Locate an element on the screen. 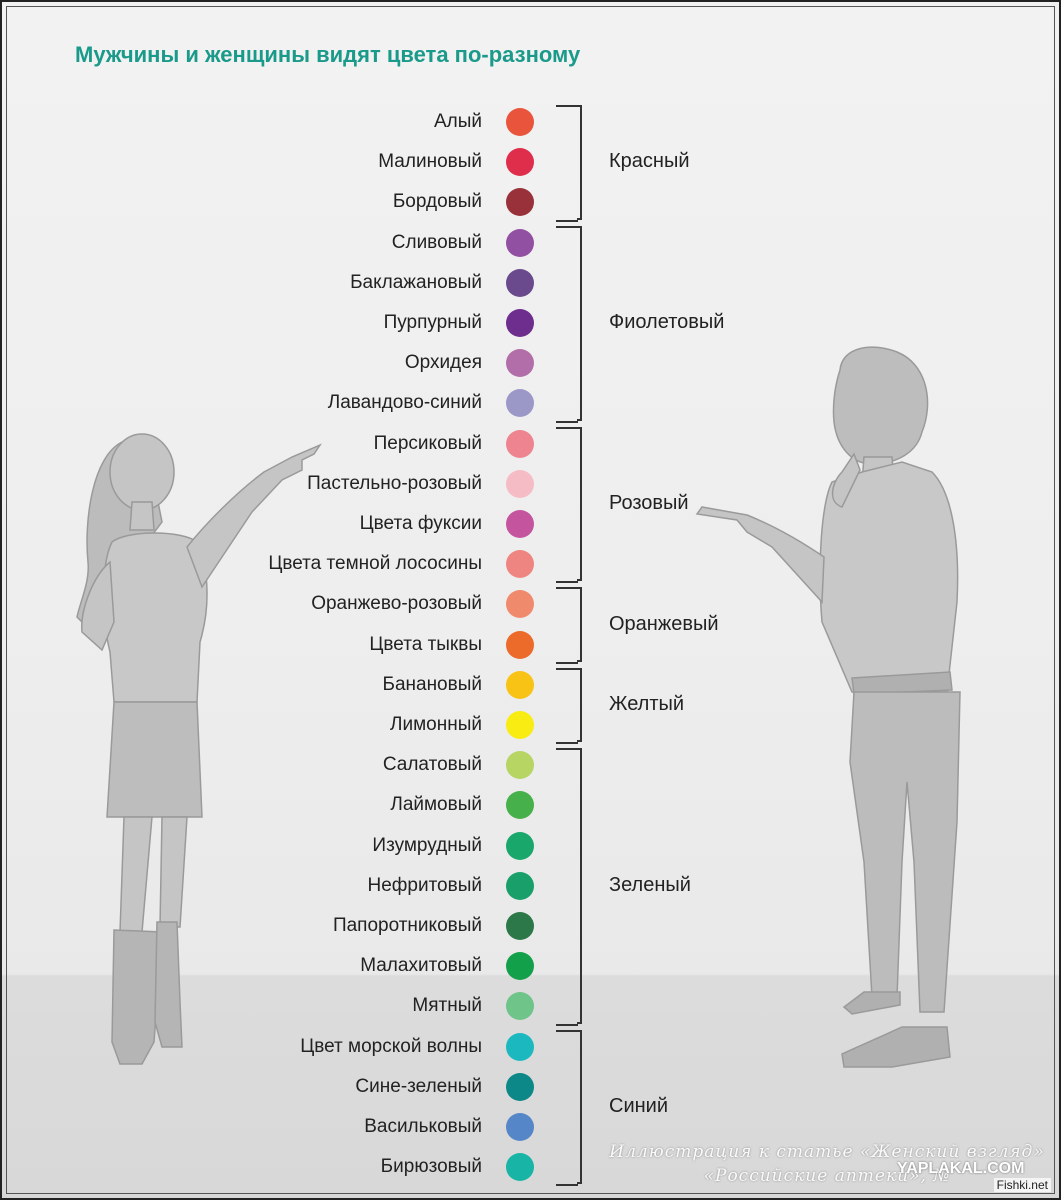 This screenshot has height=1200, width=1061. color-row: Лаймовый is located at coordinates (282, 805).